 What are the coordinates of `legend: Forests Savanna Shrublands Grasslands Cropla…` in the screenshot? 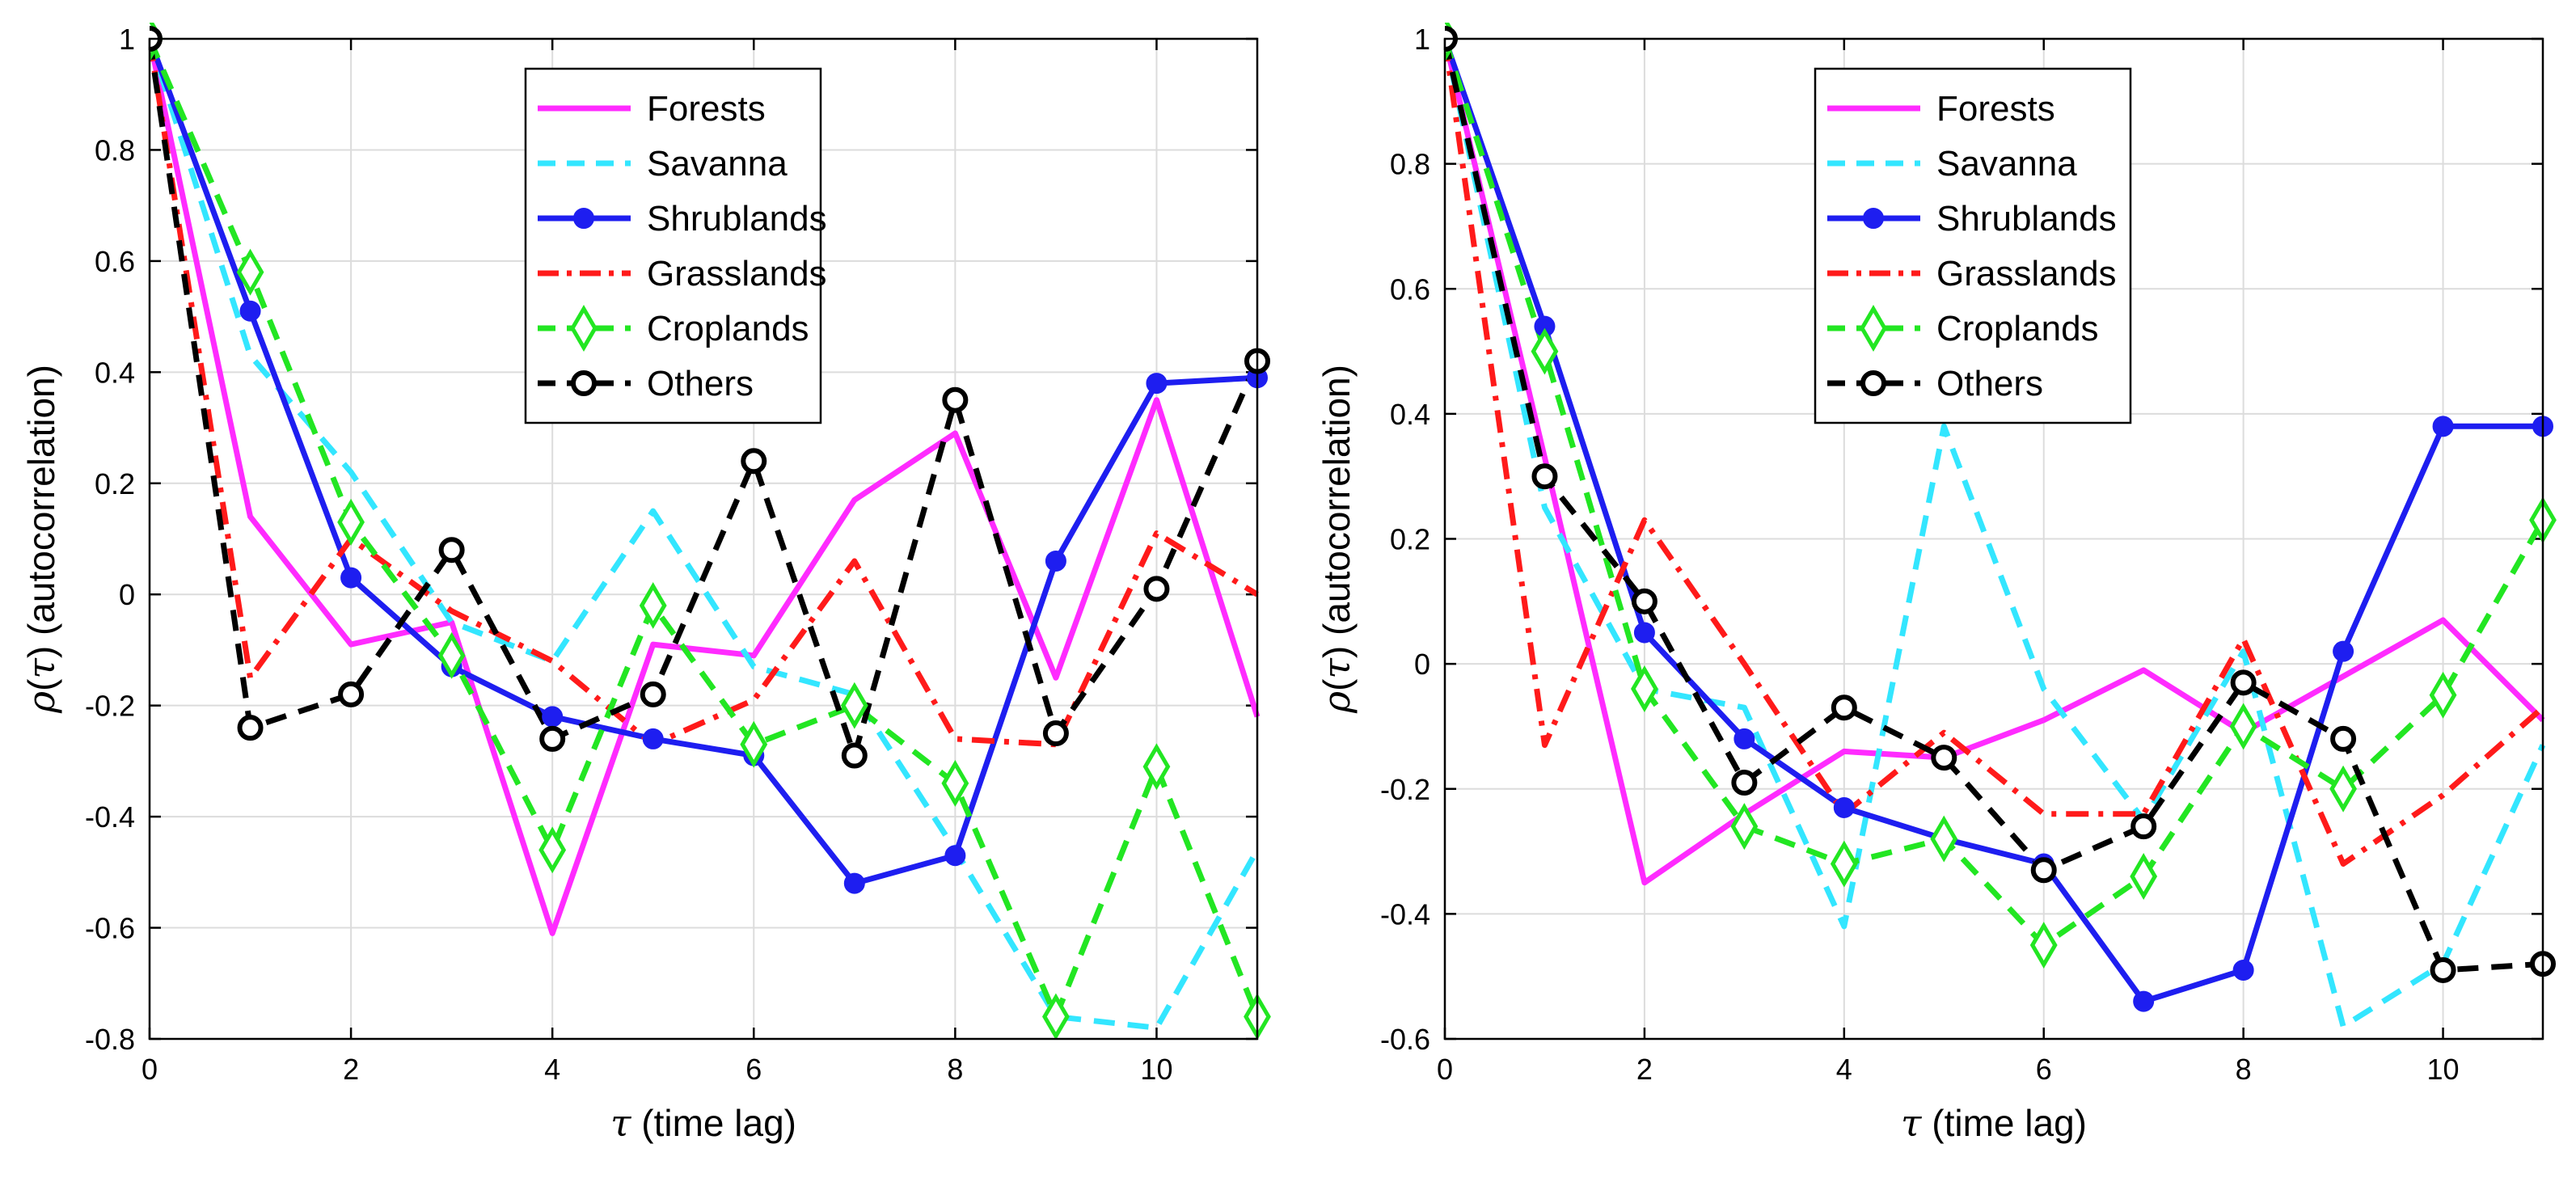 It's located at (1973, 245).